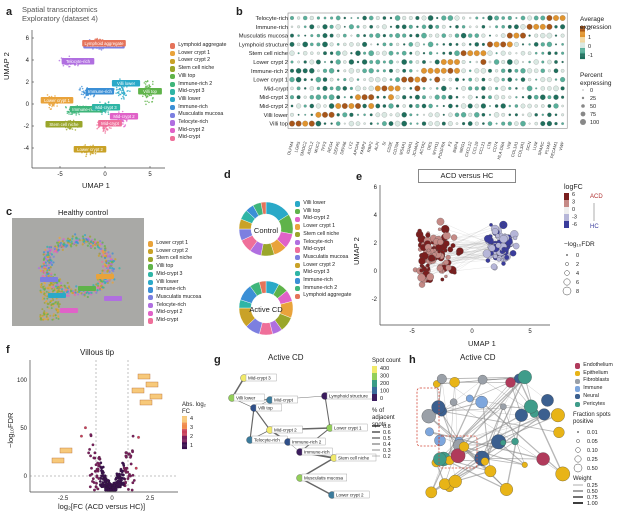  Describe the element at coordinates (323, 289) in the screenshot. I see `legend-item: Immune-rich 2` at that location.